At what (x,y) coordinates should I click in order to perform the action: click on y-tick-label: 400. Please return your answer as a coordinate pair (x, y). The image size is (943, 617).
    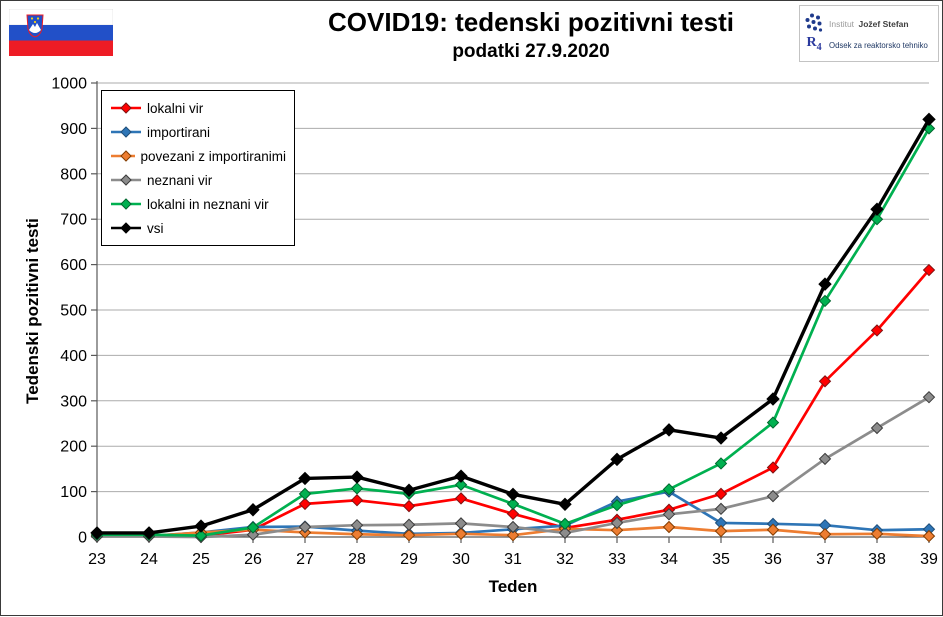
    Looking at the image, I should click on (73, 356).